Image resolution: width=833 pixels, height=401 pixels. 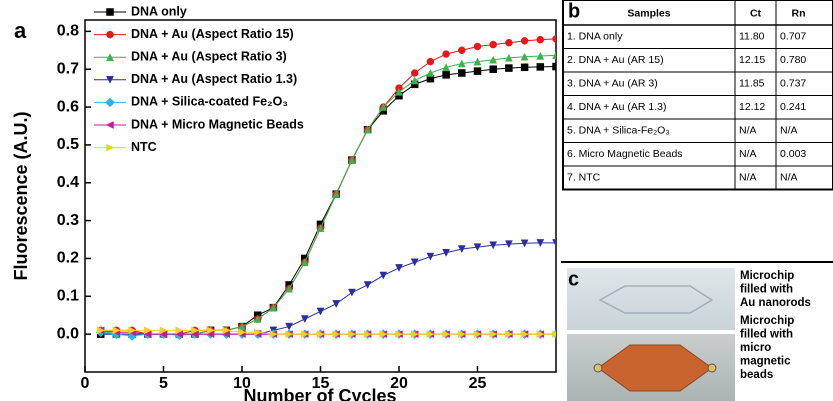 What do you see at coordinates (793, 154) in the screenshot?
I see `table-cell: 0.003` at bounding box center [793, 154].